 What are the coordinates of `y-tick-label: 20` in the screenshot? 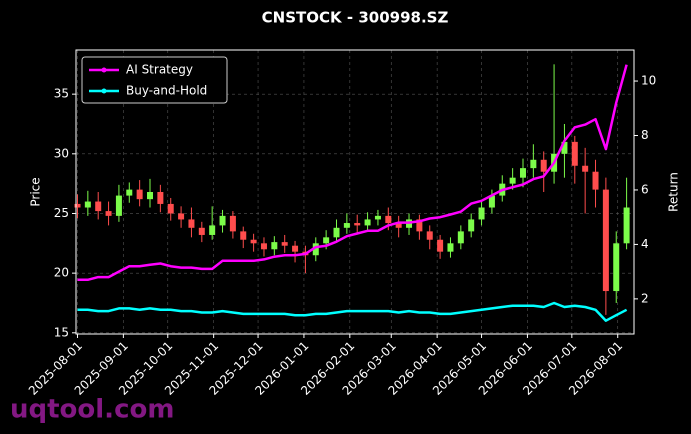 It's located at (61, 273).